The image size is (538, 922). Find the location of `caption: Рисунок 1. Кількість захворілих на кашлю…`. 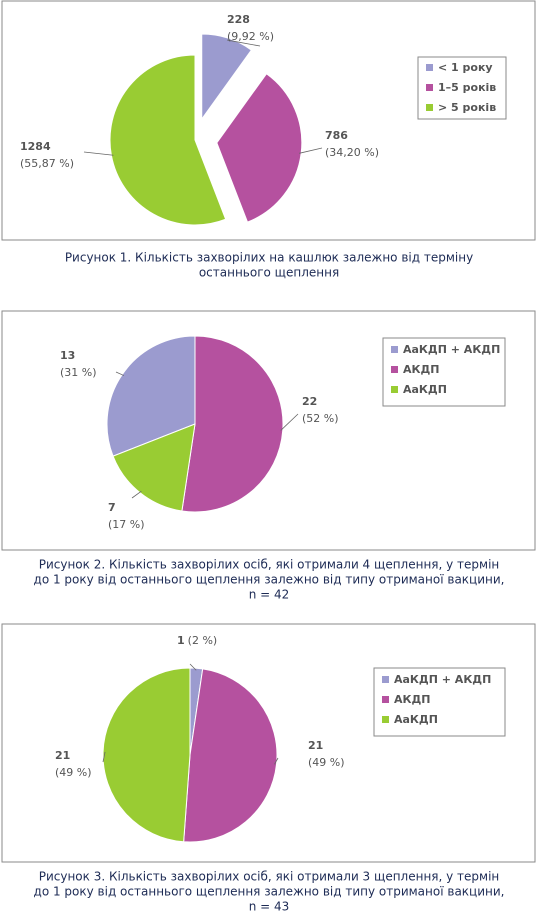

caption: Рисунок 1. Кількість захворілих на кашлю… is located at coordinates (269, 258).